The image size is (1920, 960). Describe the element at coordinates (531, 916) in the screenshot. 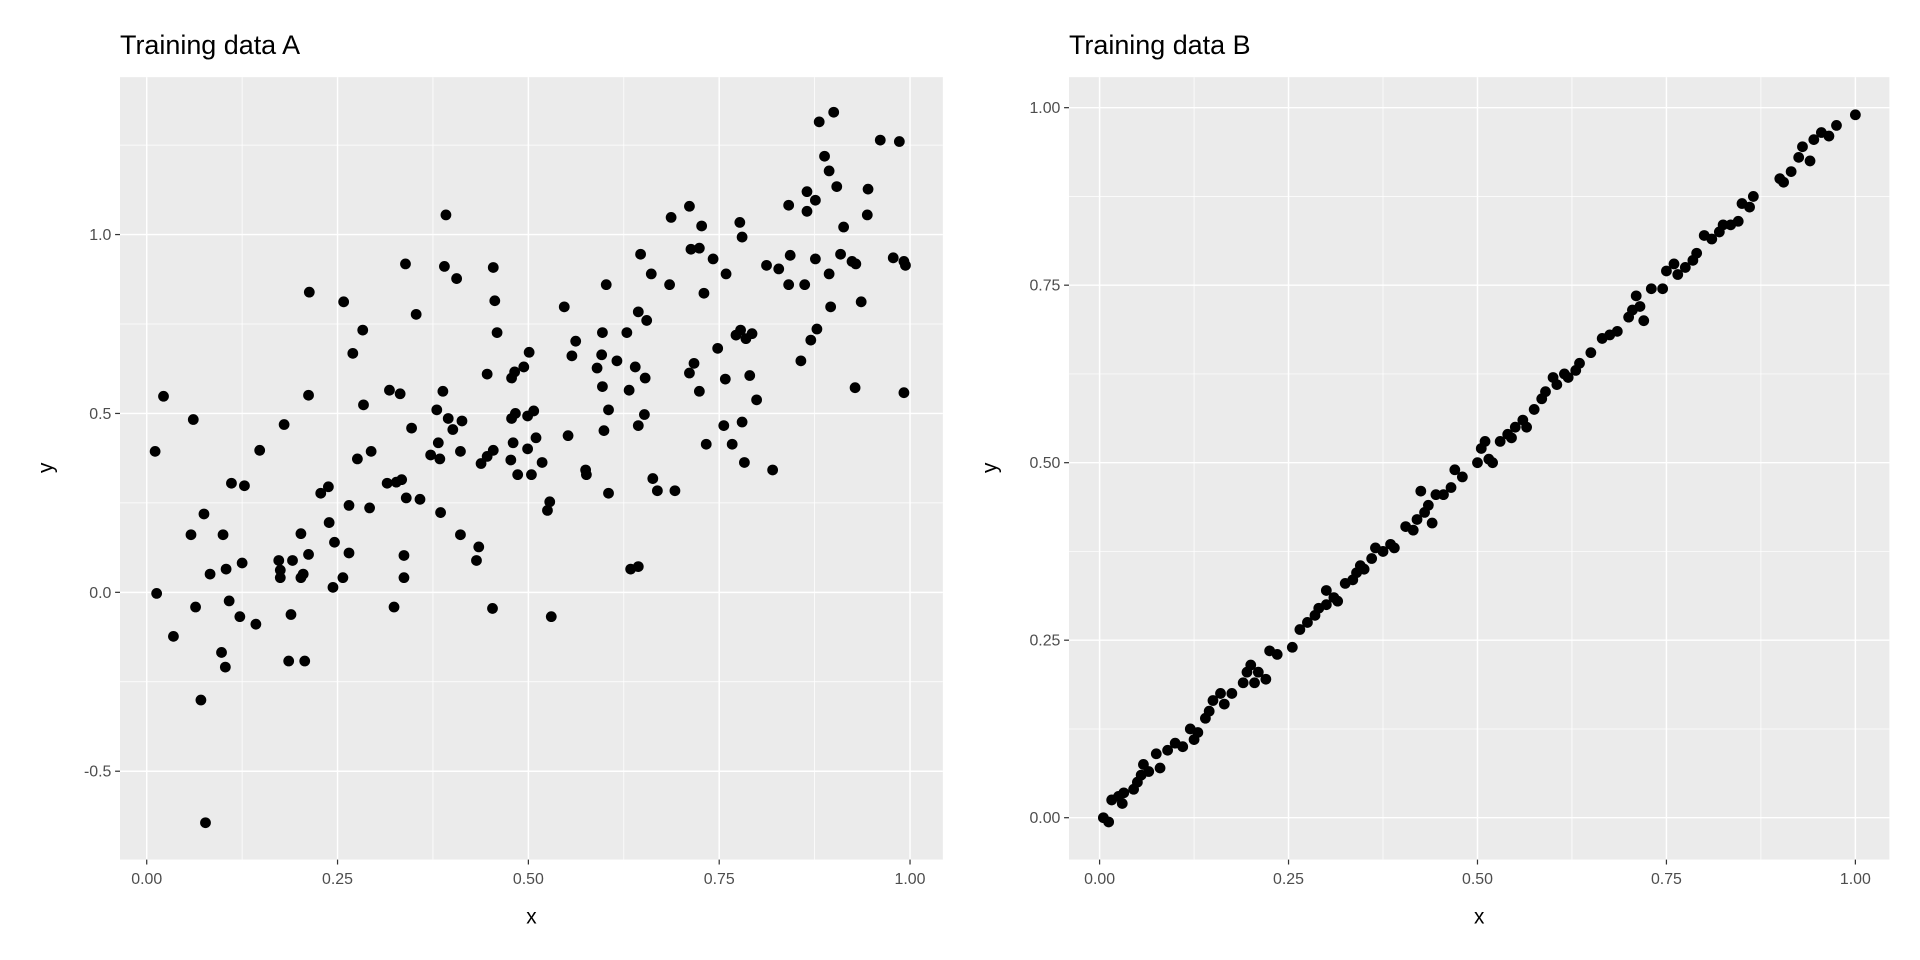

I see `x-axis-title: x` at that location.